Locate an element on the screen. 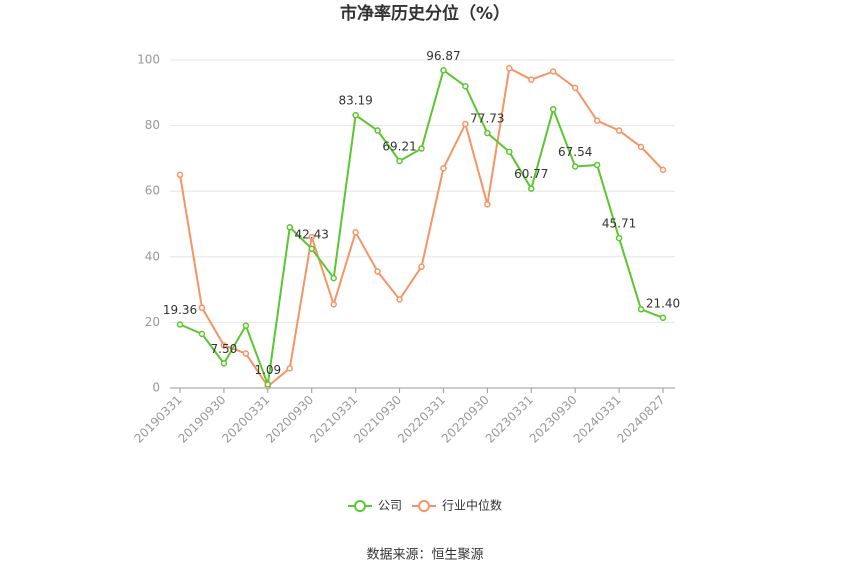 This screenshot has width=850, height=575. y-tick-label: 40 is located at coordinates (152, 256).